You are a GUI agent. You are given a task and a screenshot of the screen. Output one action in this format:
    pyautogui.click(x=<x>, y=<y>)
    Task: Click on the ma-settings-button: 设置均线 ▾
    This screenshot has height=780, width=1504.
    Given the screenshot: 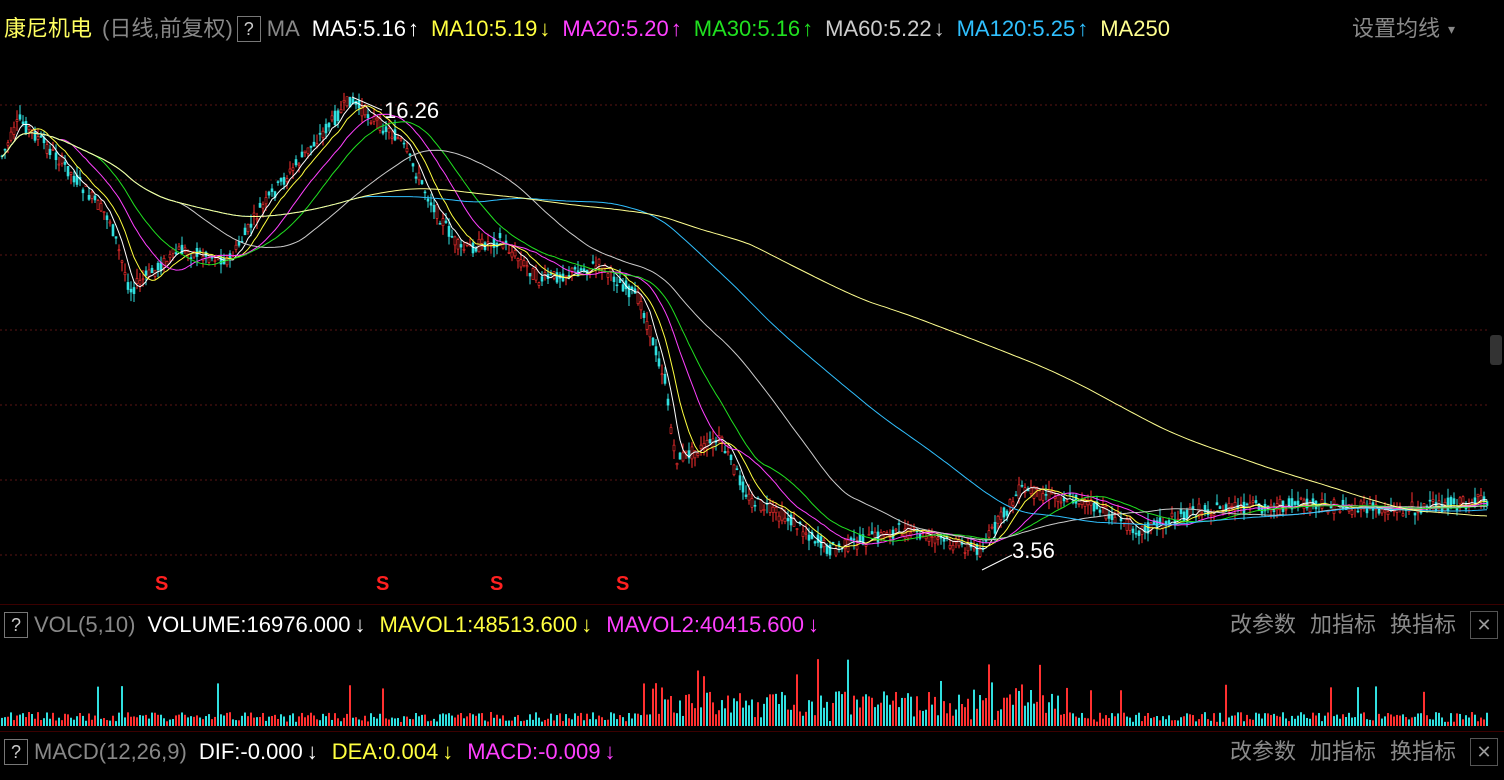 What is the action you would take?
    pyautogui.click(x=1407, y=29)
    